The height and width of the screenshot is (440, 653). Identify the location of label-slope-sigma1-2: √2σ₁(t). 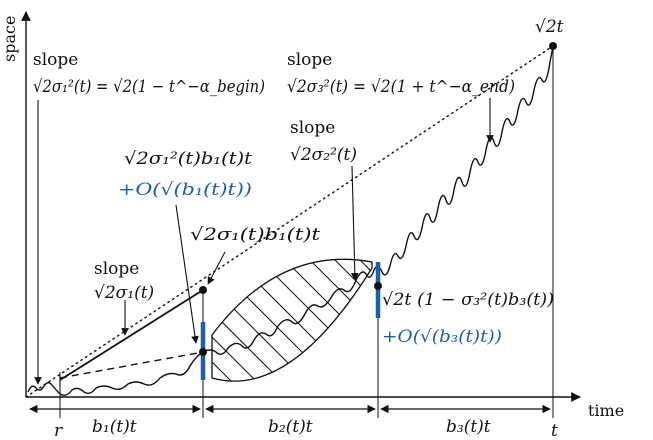
(124, 293).